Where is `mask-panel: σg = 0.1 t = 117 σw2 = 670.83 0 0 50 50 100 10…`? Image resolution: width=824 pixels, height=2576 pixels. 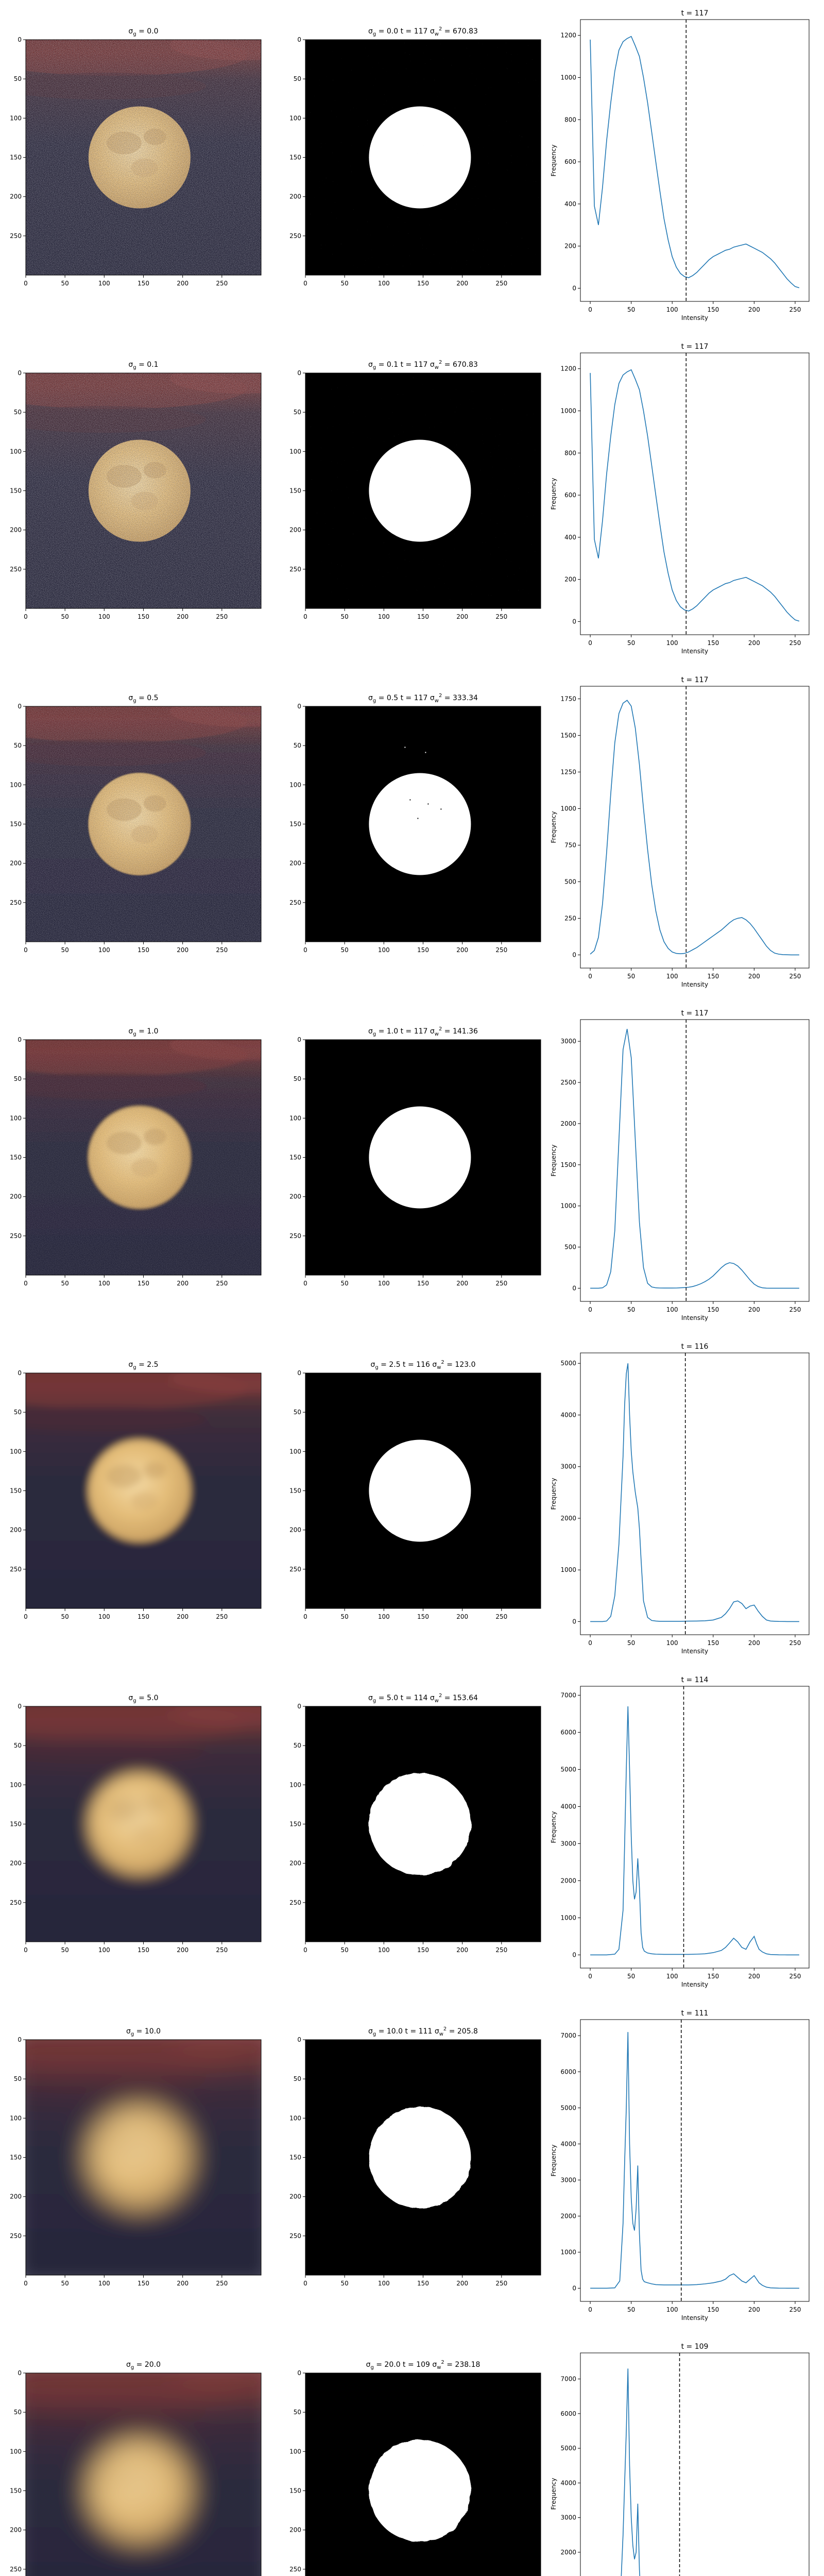 mask-panel: σg = 0.1 t = 117 σw2 = 670.83 0 0 50 50 100 10… is located at coordinates (415, 490).